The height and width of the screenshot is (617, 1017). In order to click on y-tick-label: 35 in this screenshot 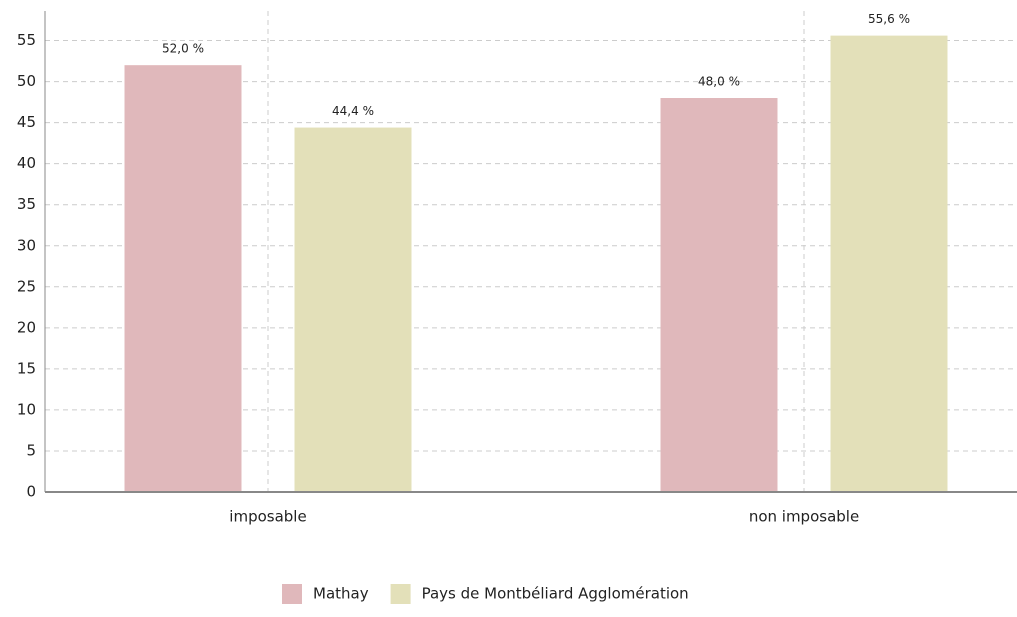, I will do `click(26, 204)`.